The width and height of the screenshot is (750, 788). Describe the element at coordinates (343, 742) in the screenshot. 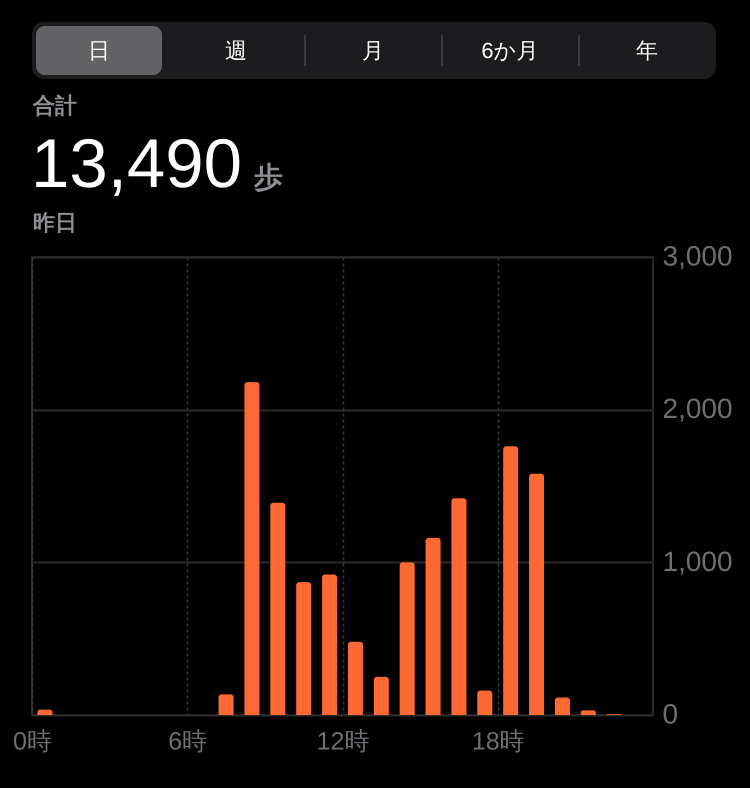

I see `x-tick-label: 12時` at that location.